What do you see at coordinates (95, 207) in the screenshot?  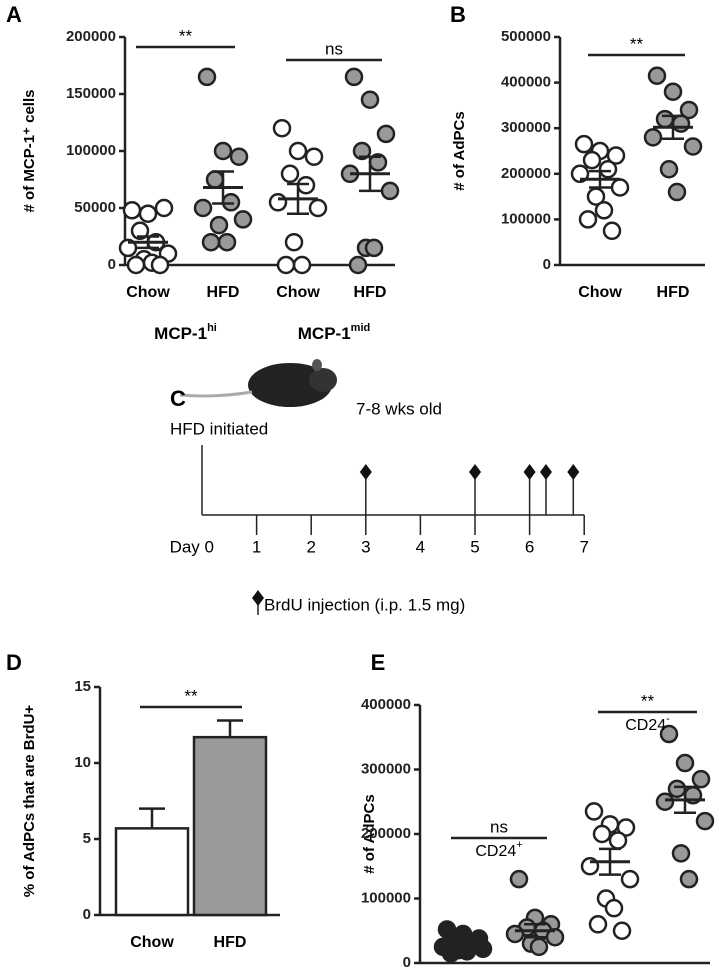 I see `y-tick-label: 50000` at bounding box center [95, 207].